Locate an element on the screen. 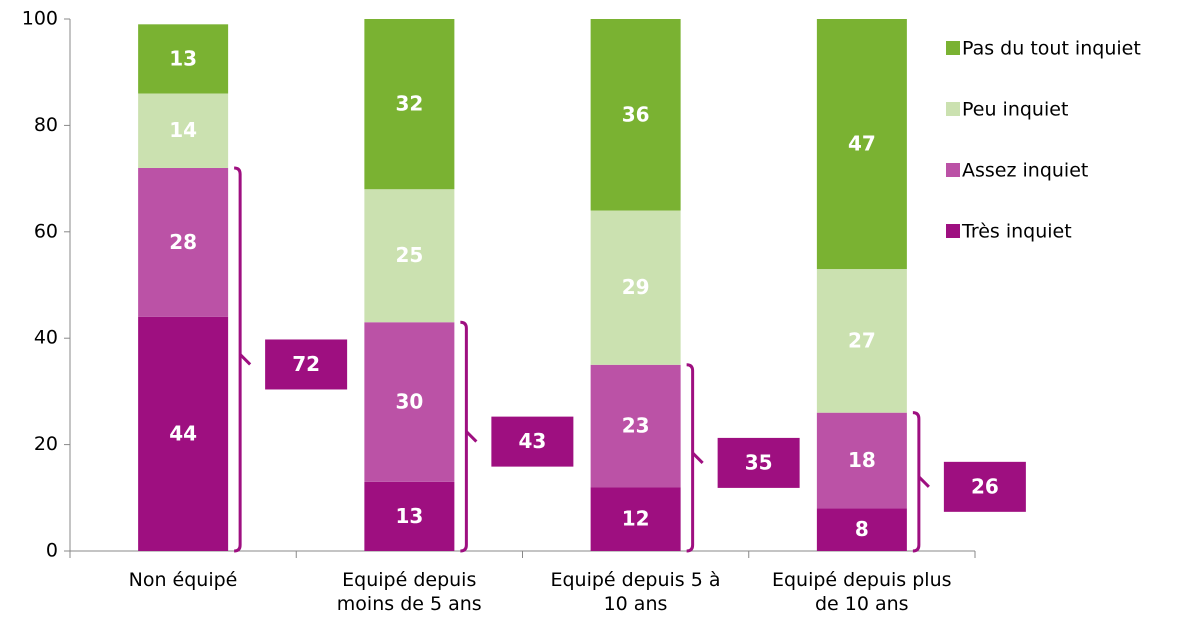 The height and width of the screenshot is (624, 1180). y-tick-label: 80 is located at coordinates (46, 125).